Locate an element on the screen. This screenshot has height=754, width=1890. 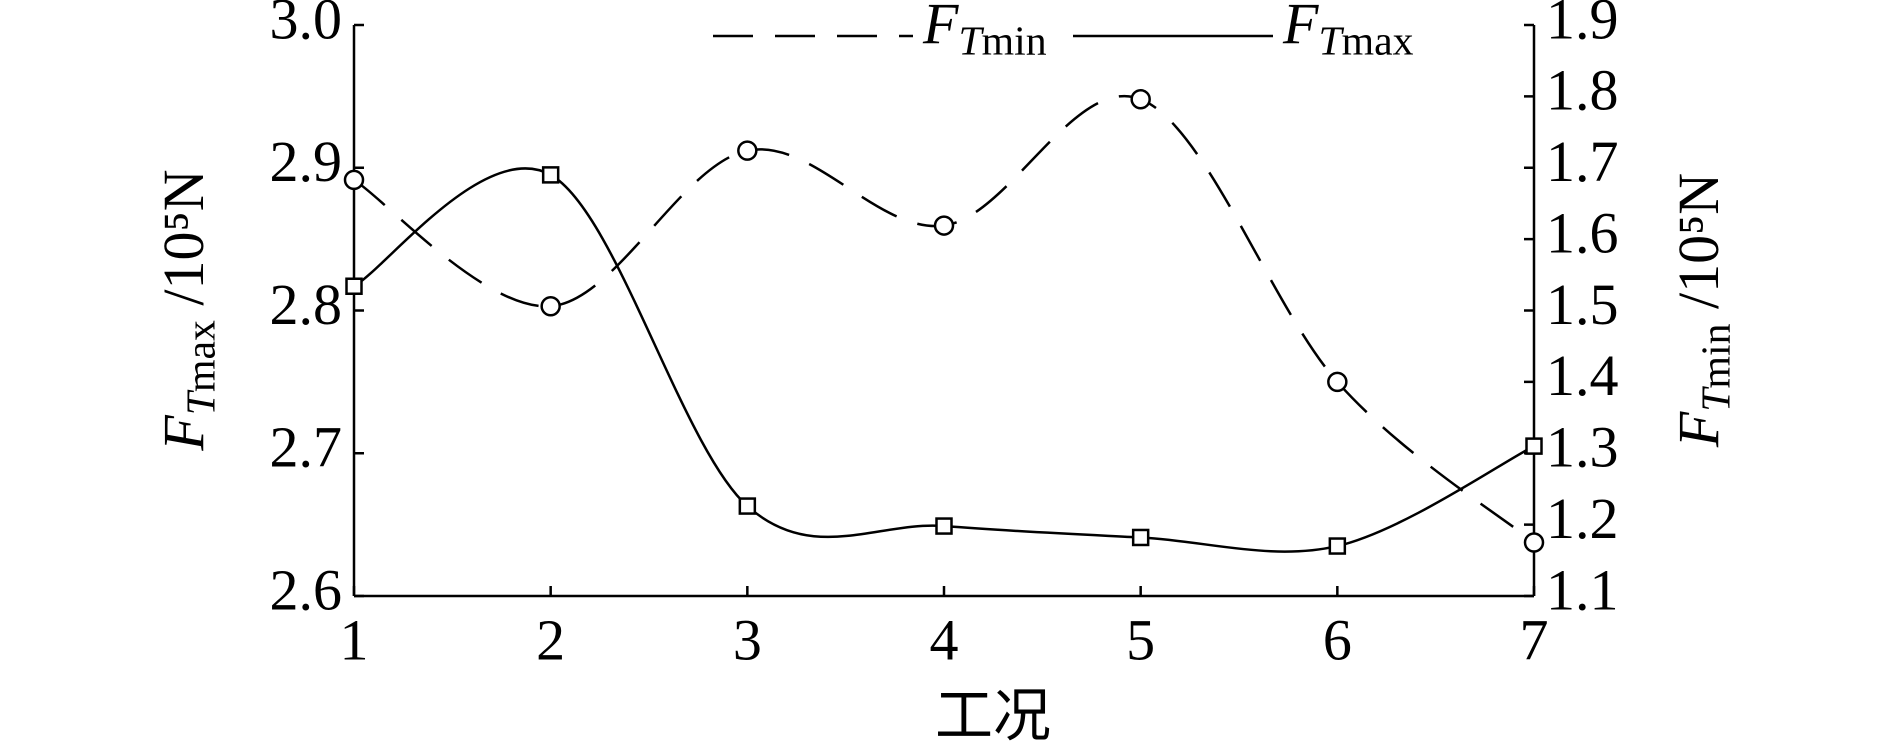
x-tick-label: 1 is located at coordinates (354, 639).